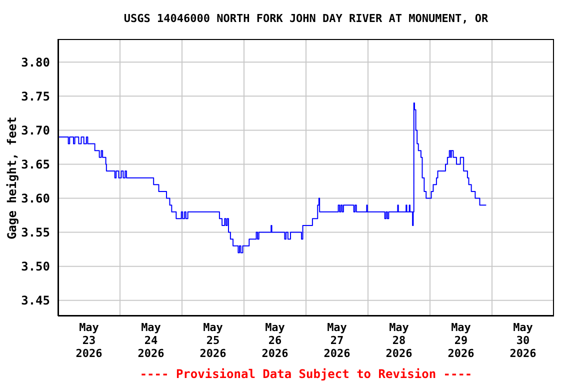  I want to click on x-tick-label: May 24 2026, so click(151, 340).